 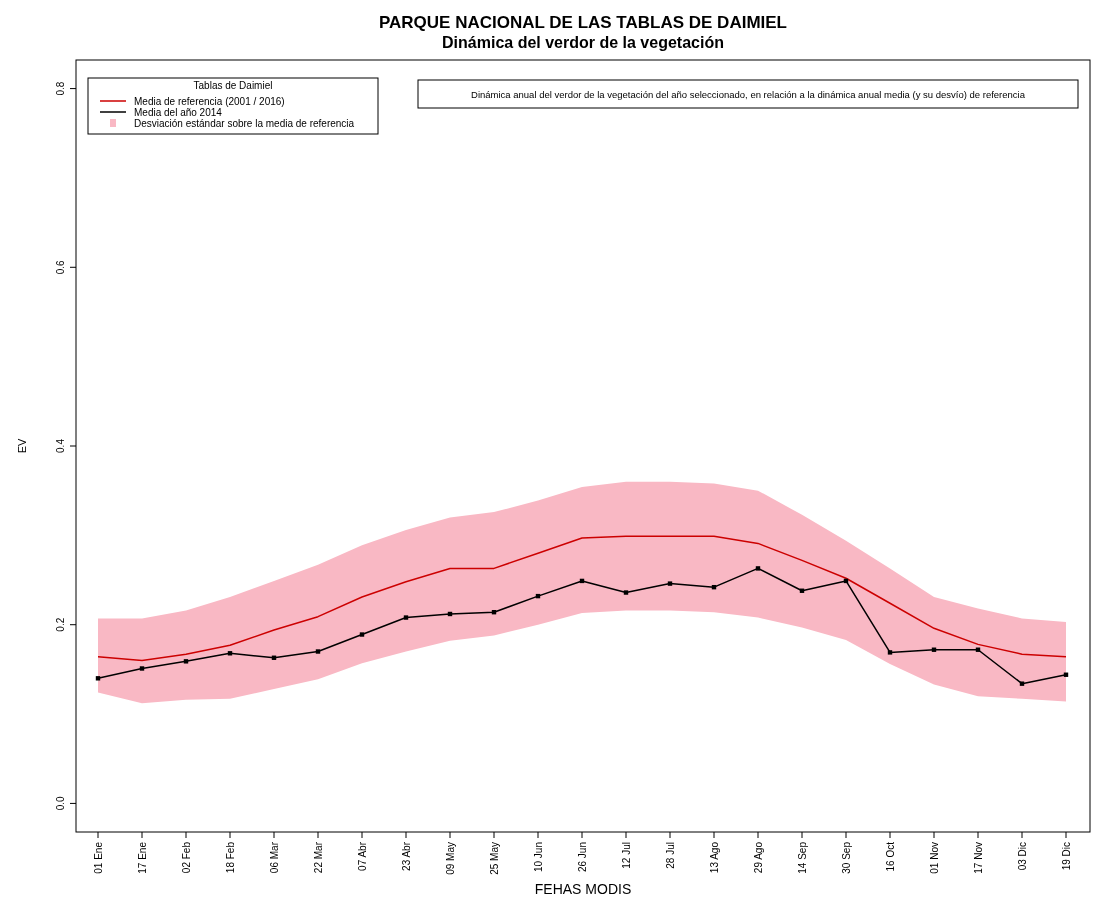 What do you see at coordinates (230, 857) in the screenshot?
I see `x-tick-label: 18 Feb` at bounding box center [230, 857].